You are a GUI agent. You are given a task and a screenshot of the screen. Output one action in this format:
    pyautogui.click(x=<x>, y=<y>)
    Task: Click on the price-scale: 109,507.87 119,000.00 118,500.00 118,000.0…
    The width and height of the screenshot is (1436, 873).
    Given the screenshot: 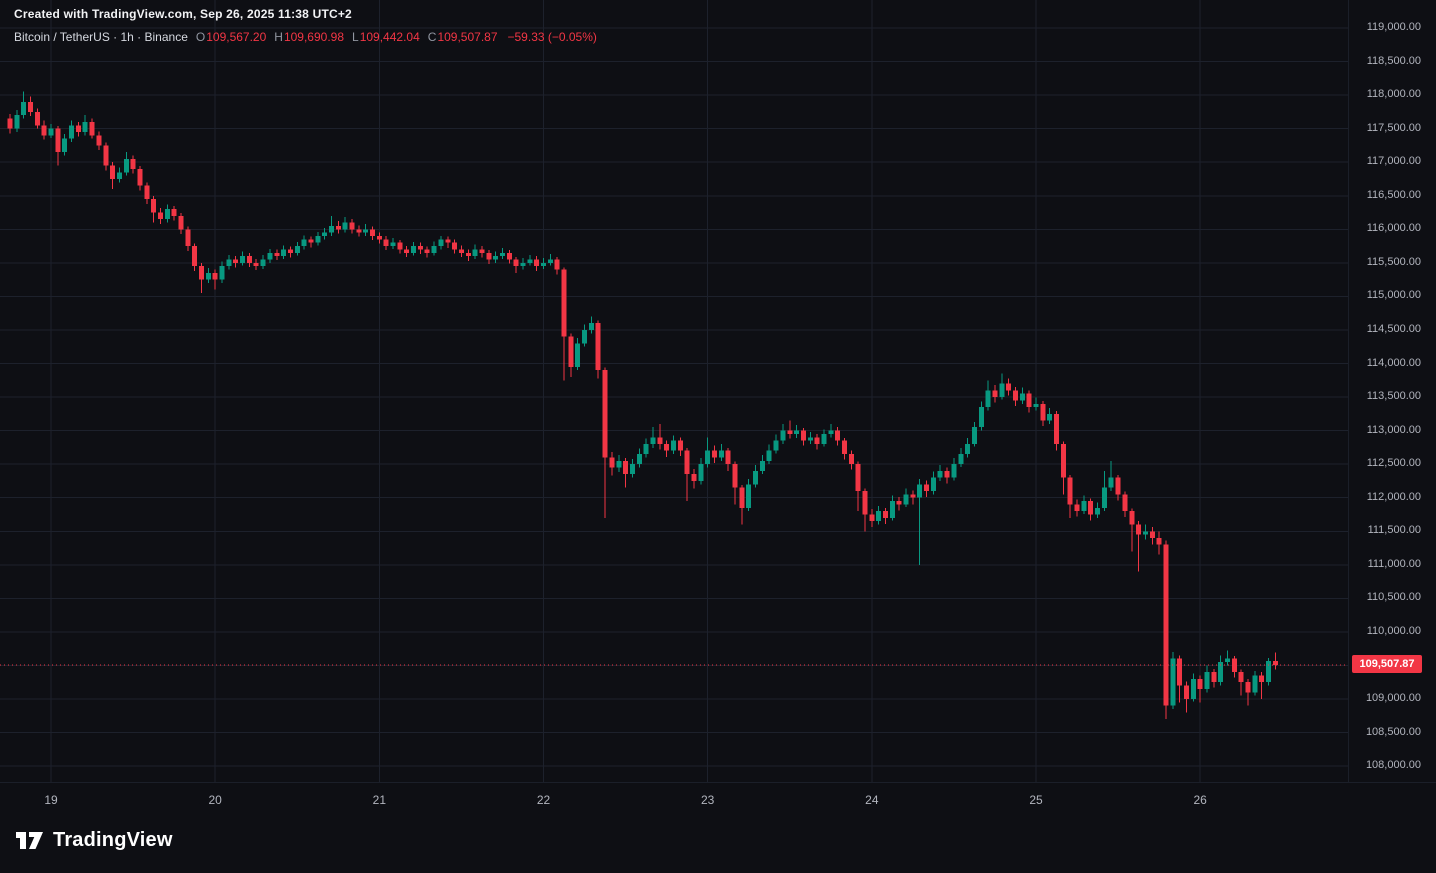 What is the action you would take?
    pyautogui.click(x=1392, y=391)
    